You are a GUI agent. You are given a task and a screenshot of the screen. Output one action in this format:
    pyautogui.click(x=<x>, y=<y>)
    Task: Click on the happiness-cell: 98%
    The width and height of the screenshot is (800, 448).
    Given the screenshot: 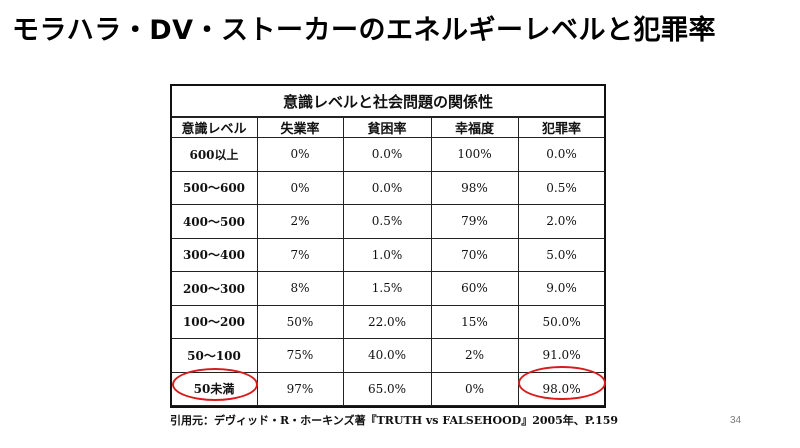 What is the action you would take?
    pyautogui.click(x=474, y=187)
    